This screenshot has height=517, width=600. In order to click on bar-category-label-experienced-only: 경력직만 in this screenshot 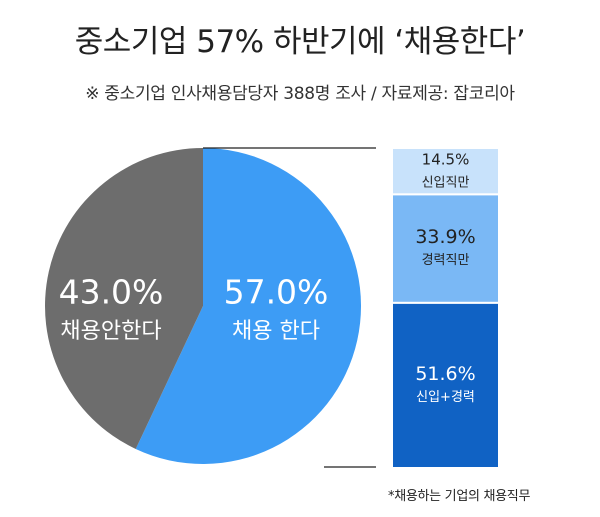, I will do `click(446, 260)`.